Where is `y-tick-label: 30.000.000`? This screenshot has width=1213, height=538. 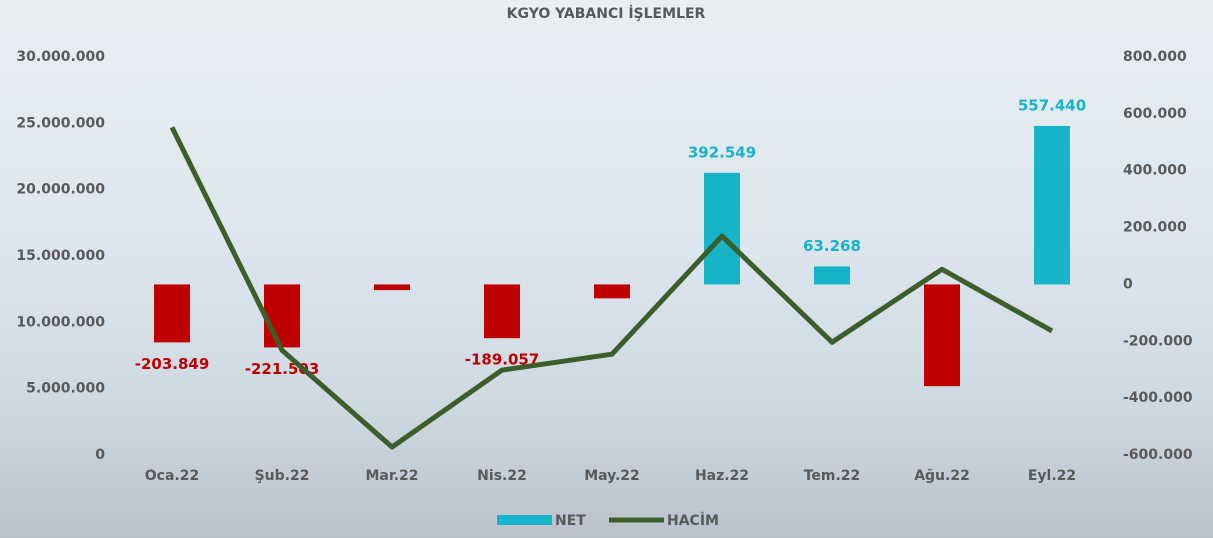
y-tick-label: 30.000.000 is located at coordinates (60, 57).